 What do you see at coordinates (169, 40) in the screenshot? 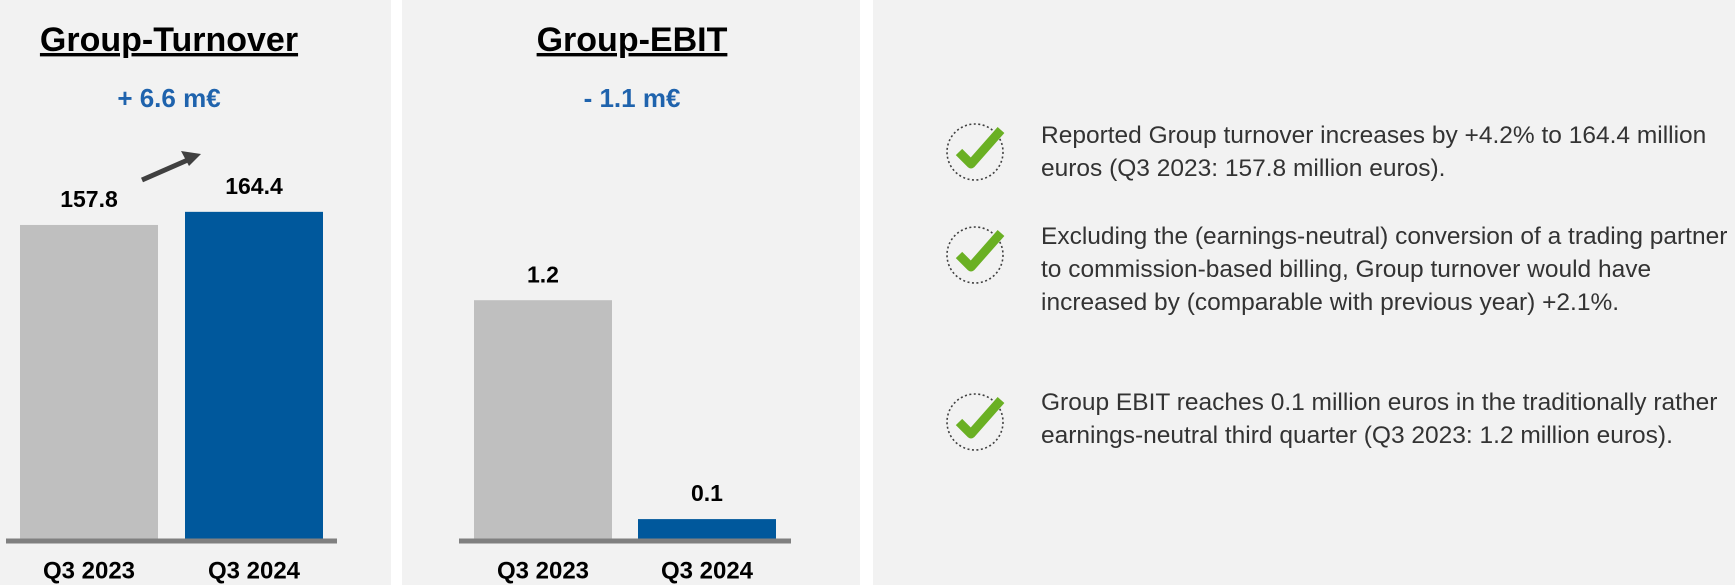
I see `chart-title: Group-Turnover` at bounding box center [169, 40].